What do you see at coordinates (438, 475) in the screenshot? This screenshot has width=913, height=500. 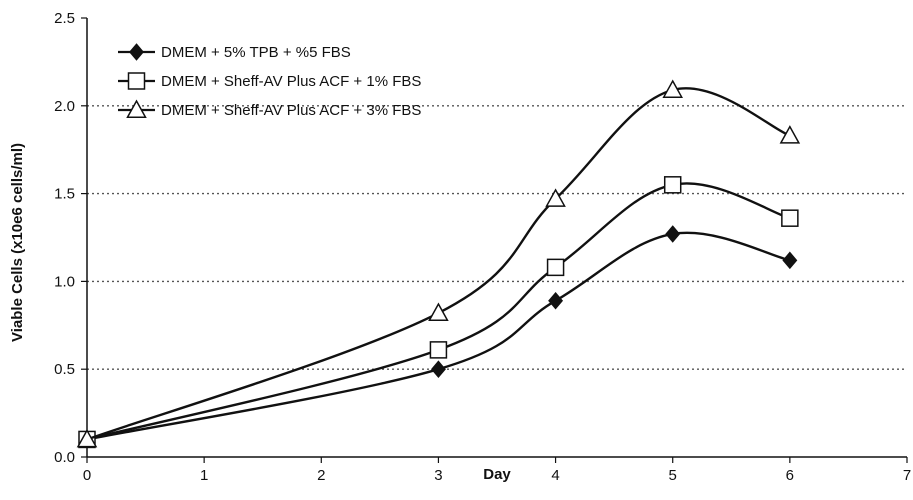 I see `x-tick-label: 3` at bounding box center [438, 475].